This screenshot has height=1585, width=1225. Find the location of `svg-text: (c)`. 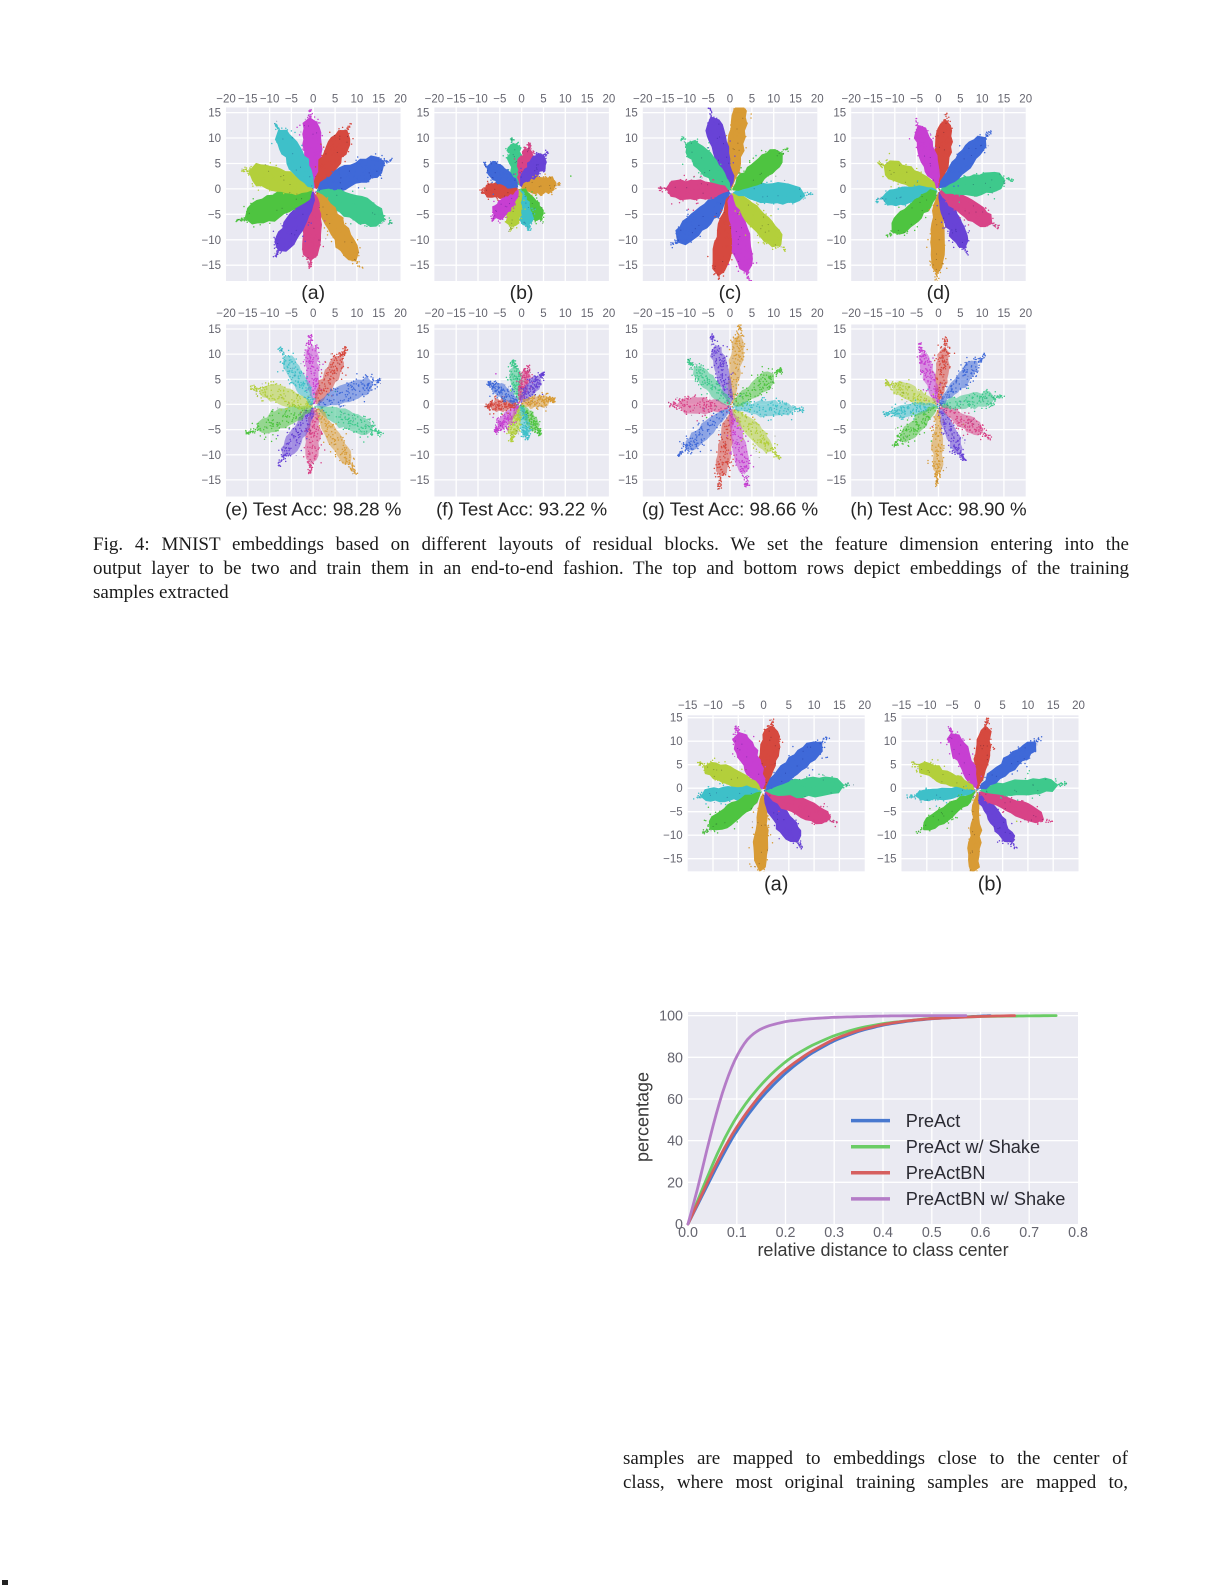

svg-text: (c) is located at coordinates (730, 293).